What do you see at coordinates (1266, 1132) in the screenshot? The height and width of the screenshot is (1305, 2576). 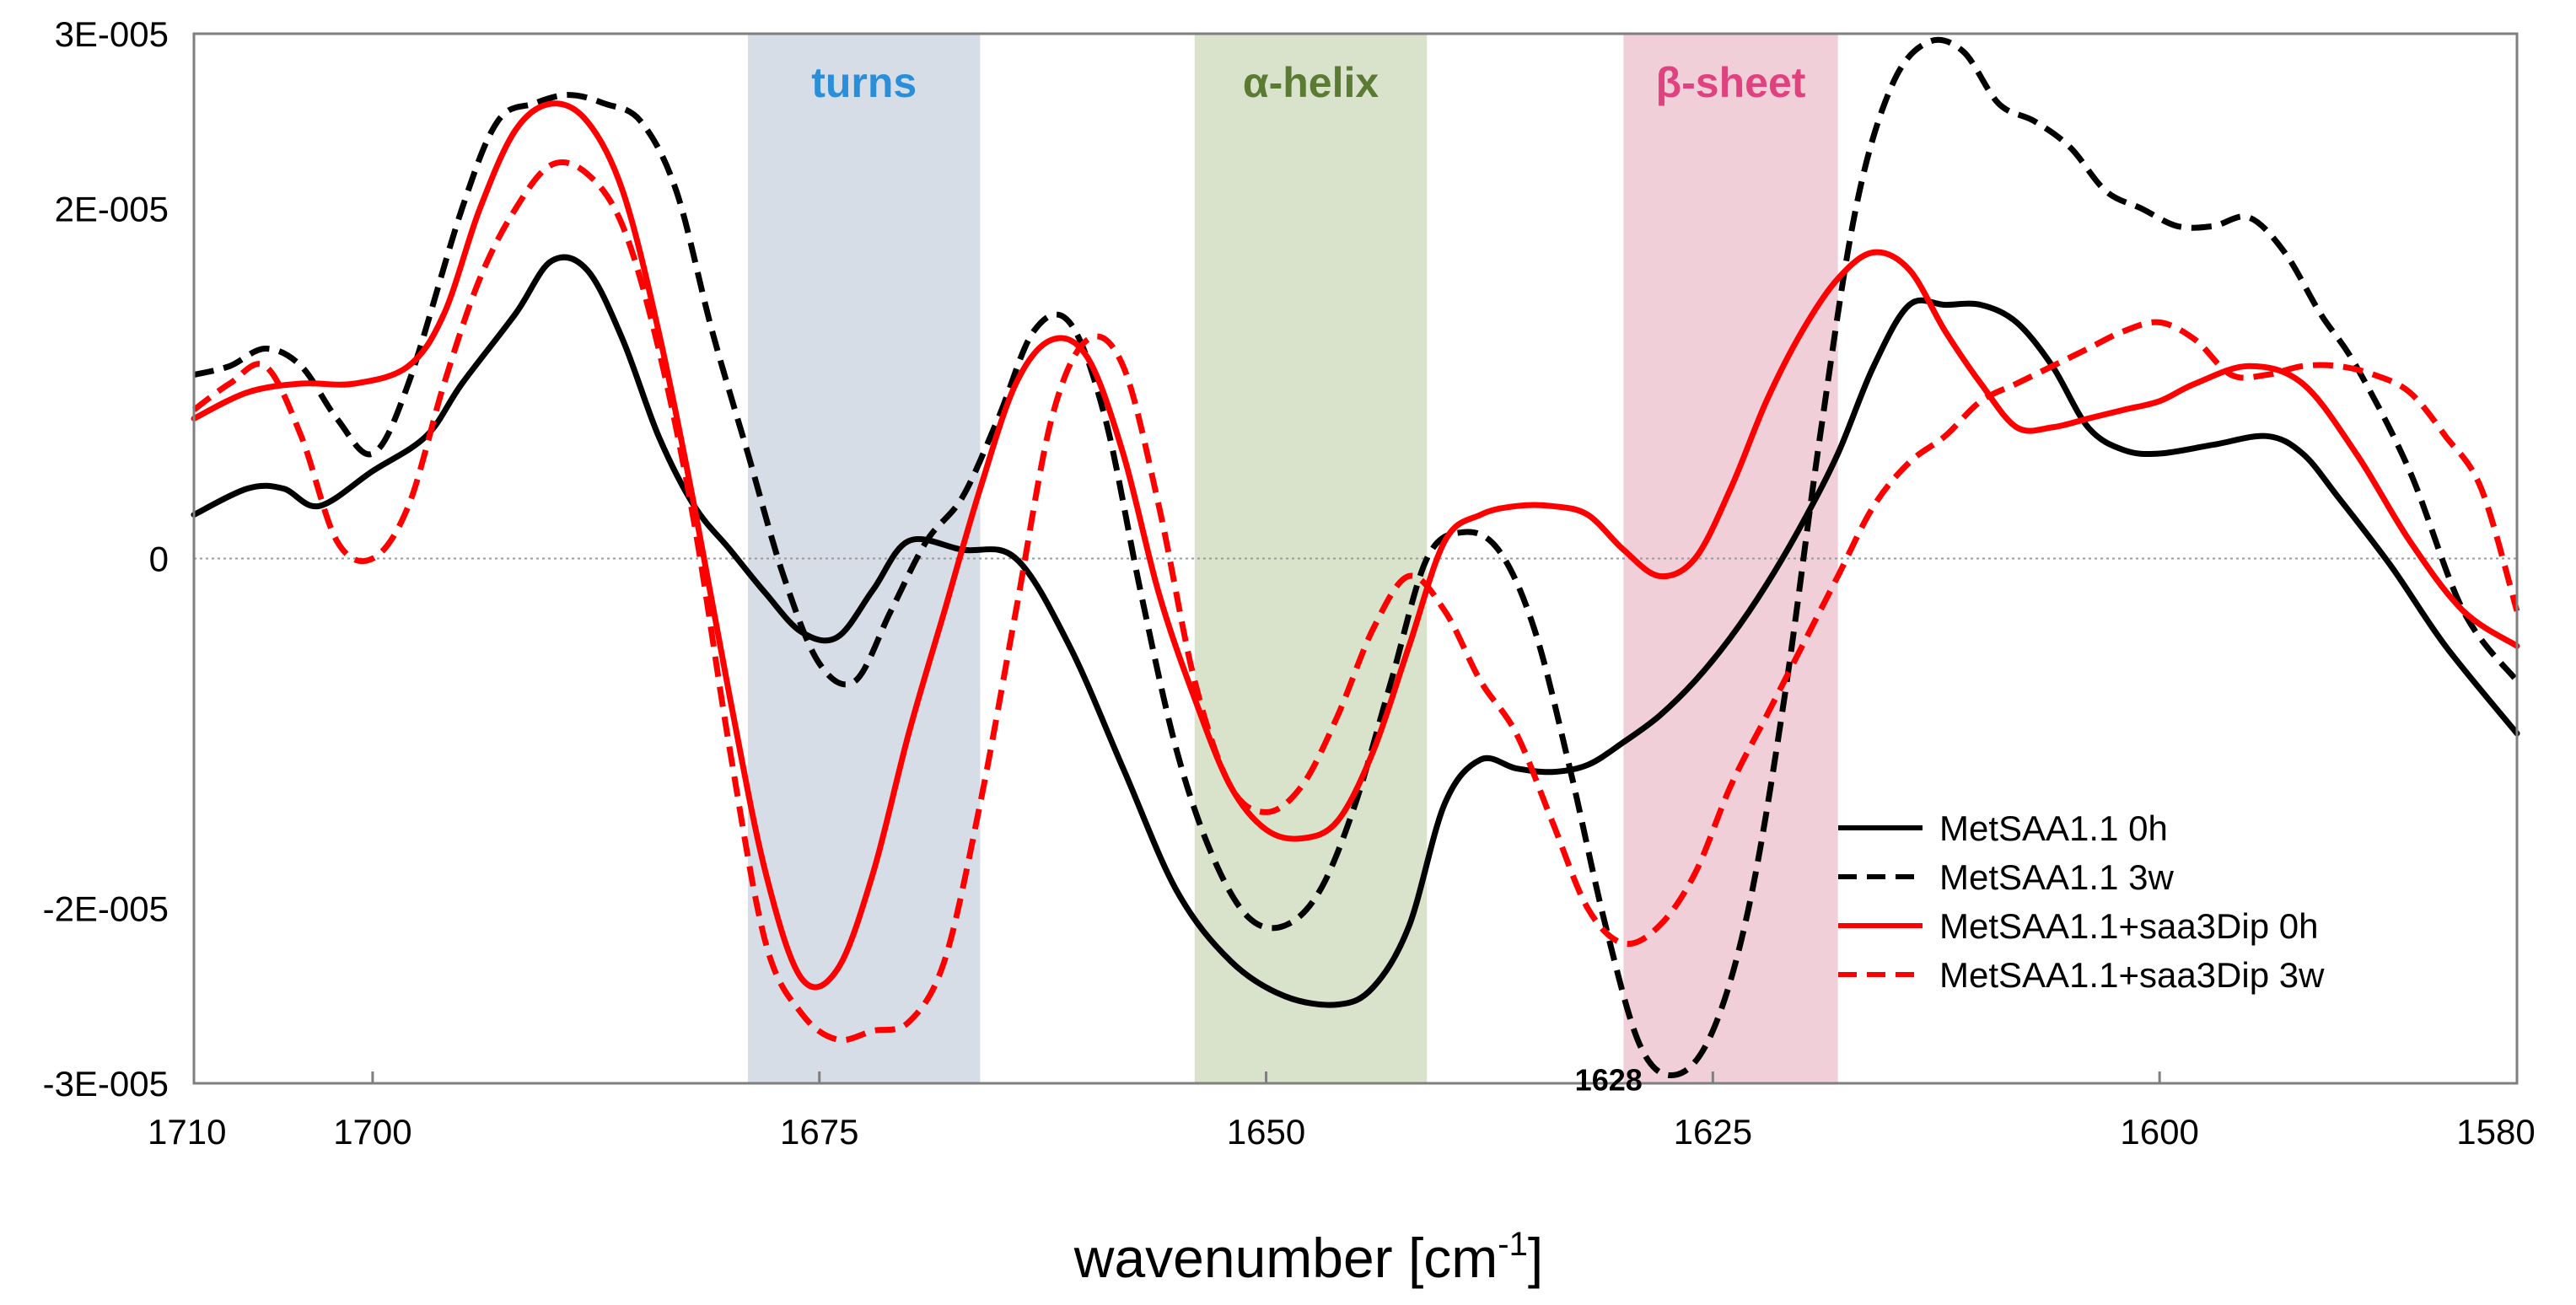 I see `x-tick-label-3: 1650` at bounding box center [1266, 1132].